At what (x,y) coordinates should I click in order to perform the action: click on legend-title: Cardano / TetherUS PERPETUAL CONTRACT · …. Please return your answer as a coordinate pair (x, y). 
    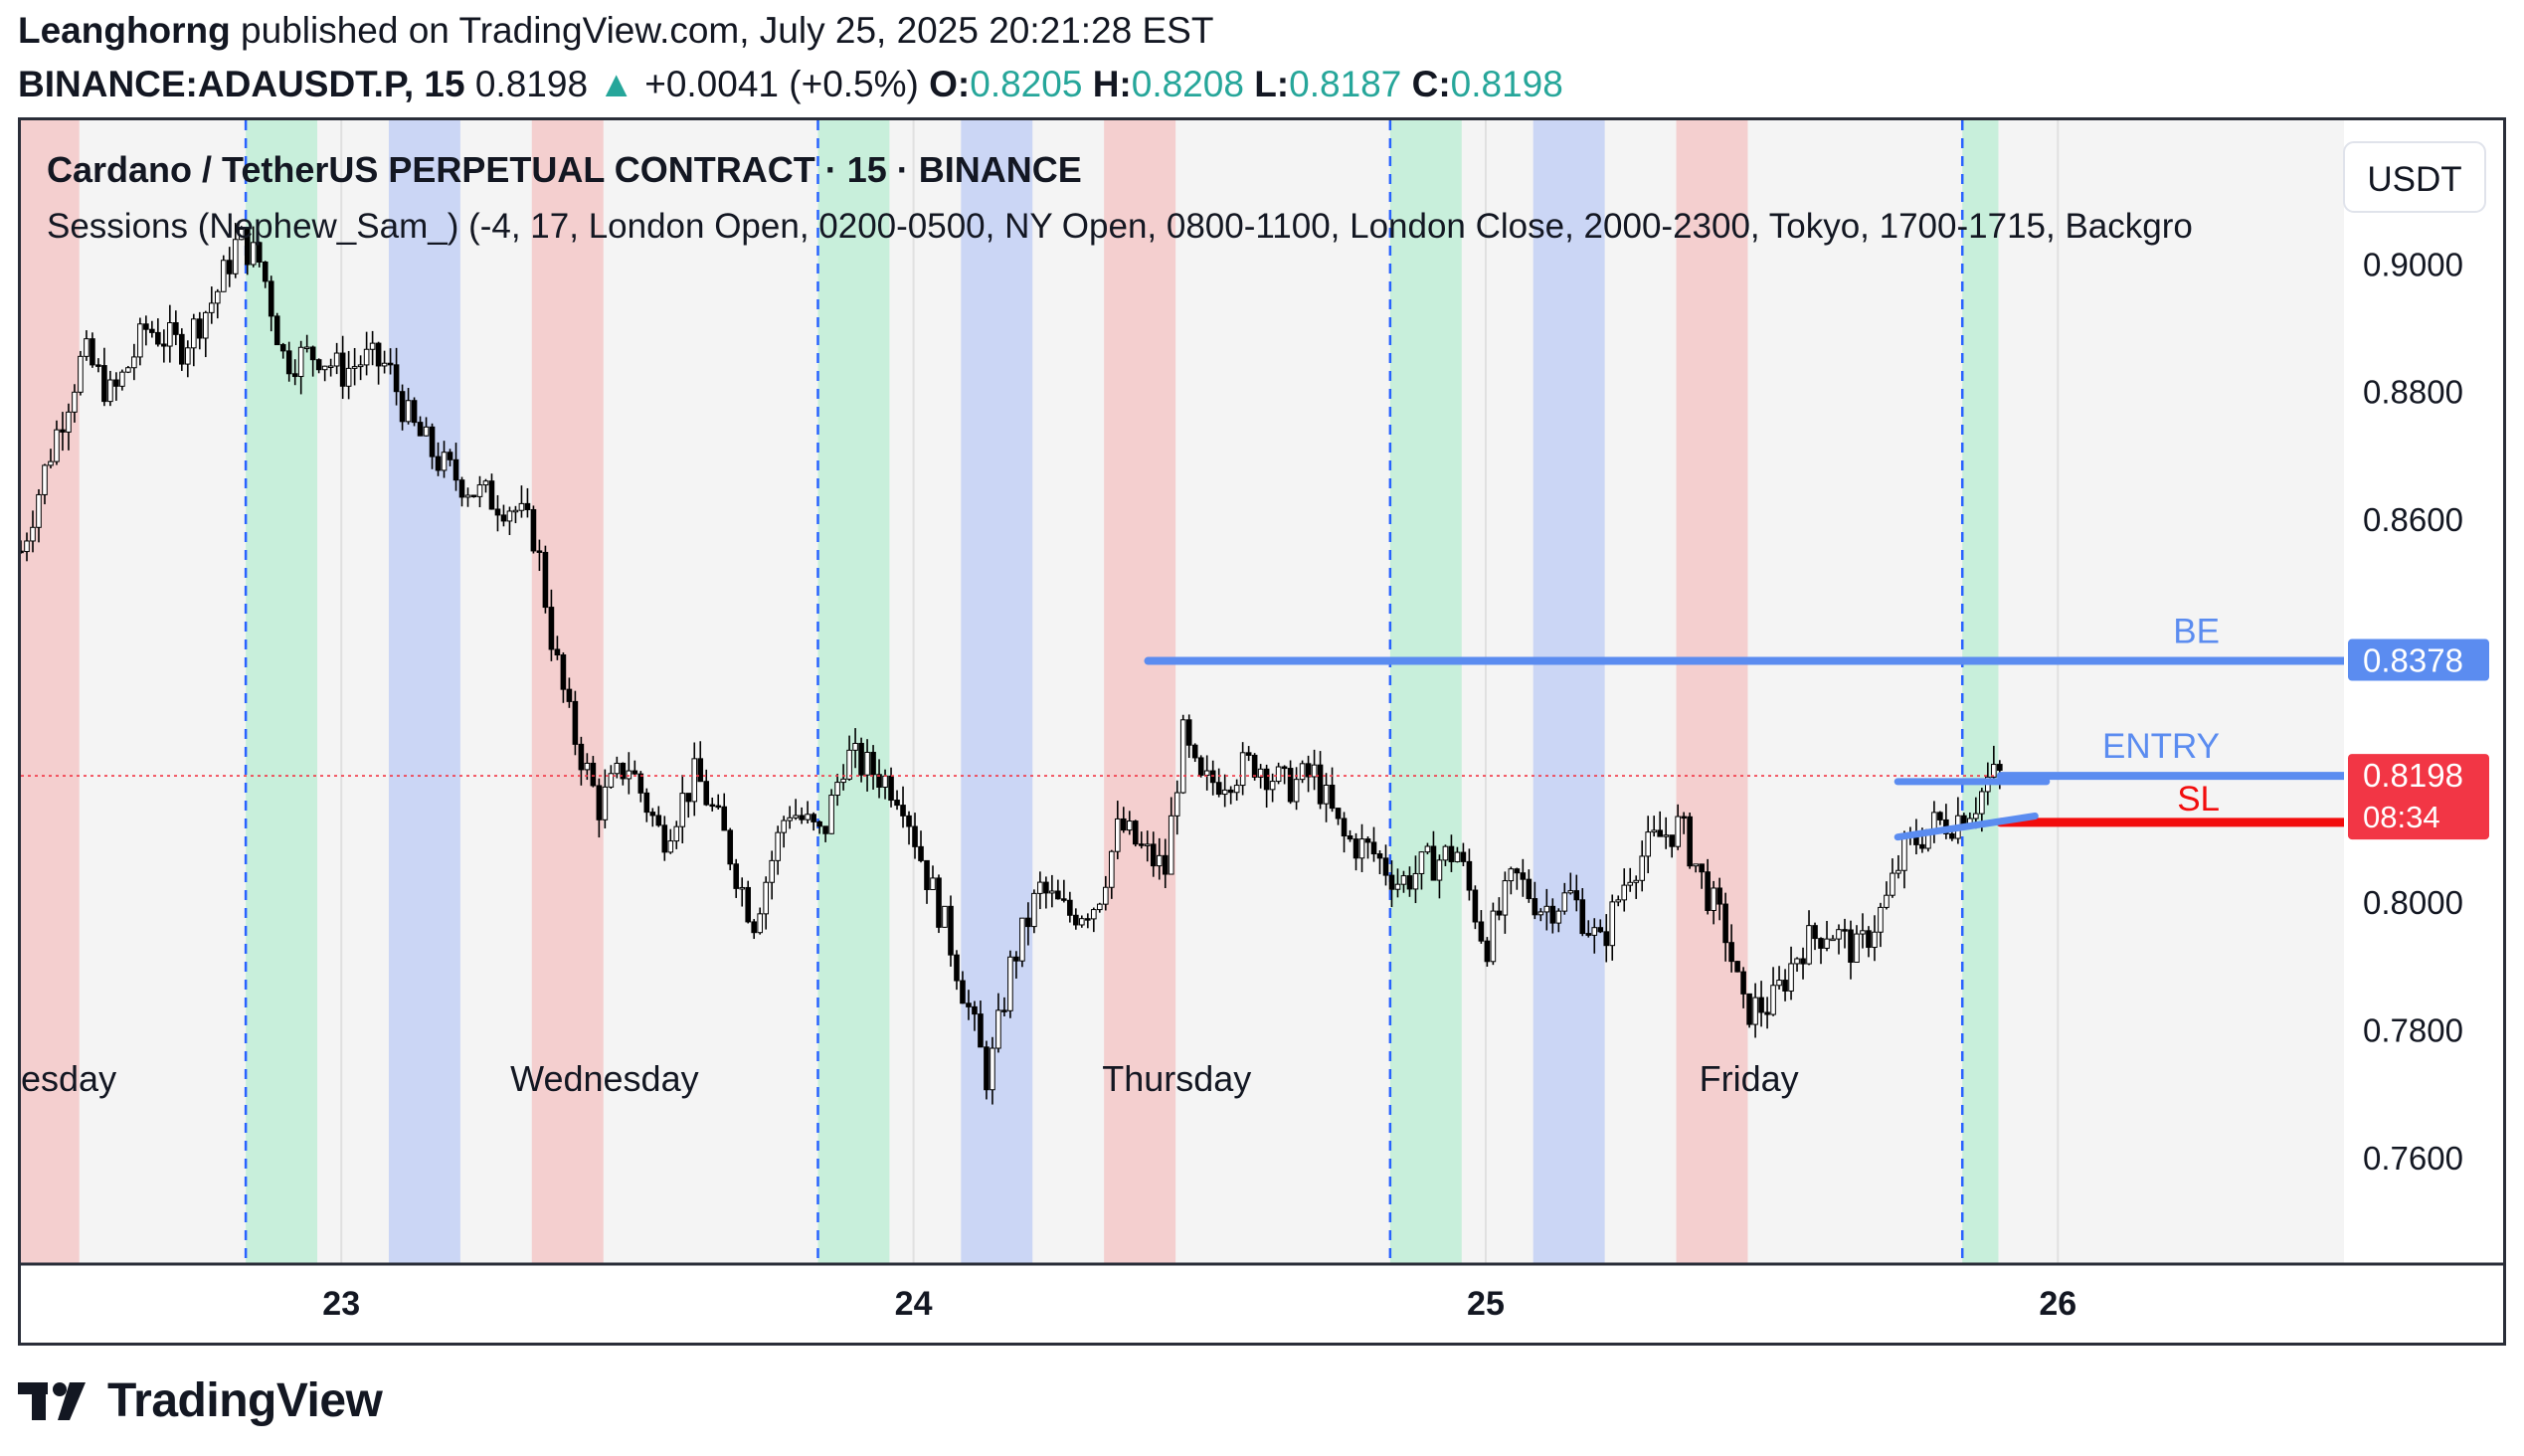
    Looking at the image, I should click on (565, 169).